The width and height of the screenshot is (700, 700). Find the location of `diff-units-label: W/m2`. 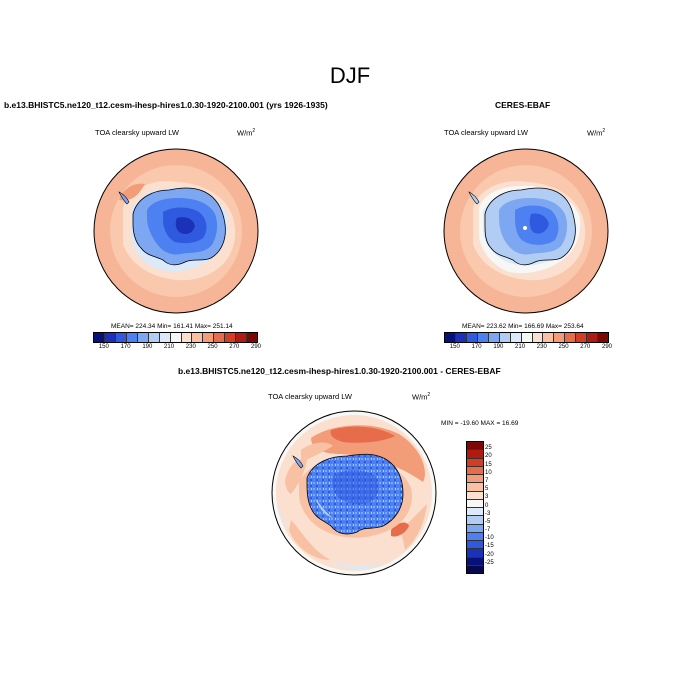

diff-units-label: W/m2 is located at coordinates (421, 397).